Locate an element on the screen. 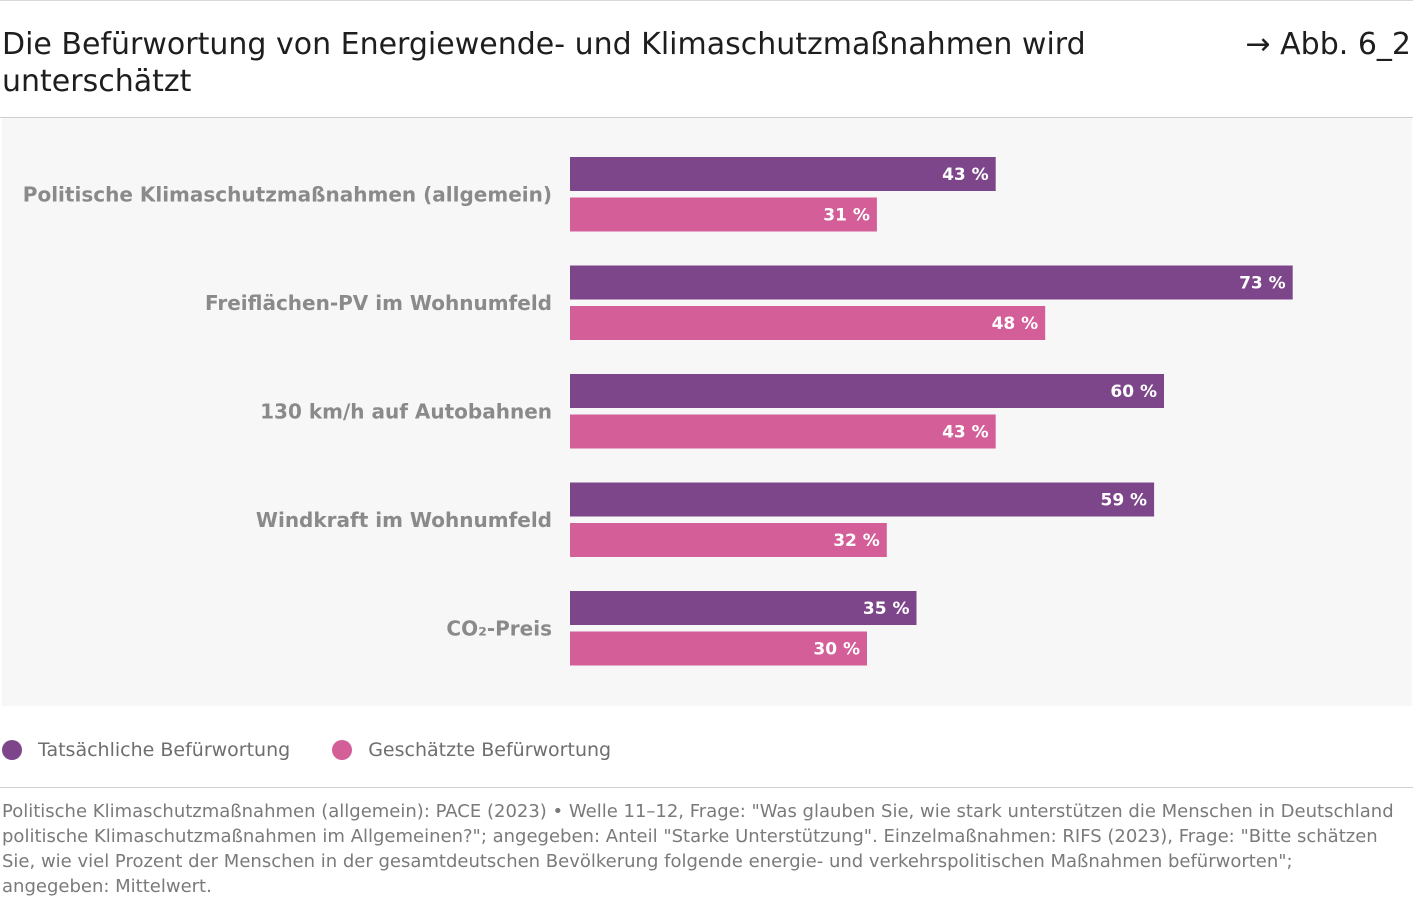  bar-actual-freifl-chen-pv-im-wohnumfeld is located at coordinates (931, 282).